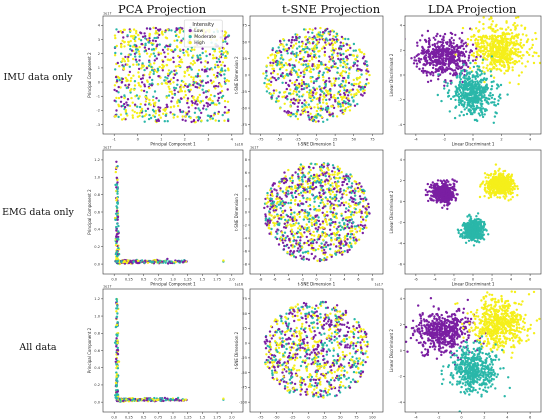 This screenshot has width=550, height=420. I want to click on column-title-lda: LDA Projection, so click(472, 9).